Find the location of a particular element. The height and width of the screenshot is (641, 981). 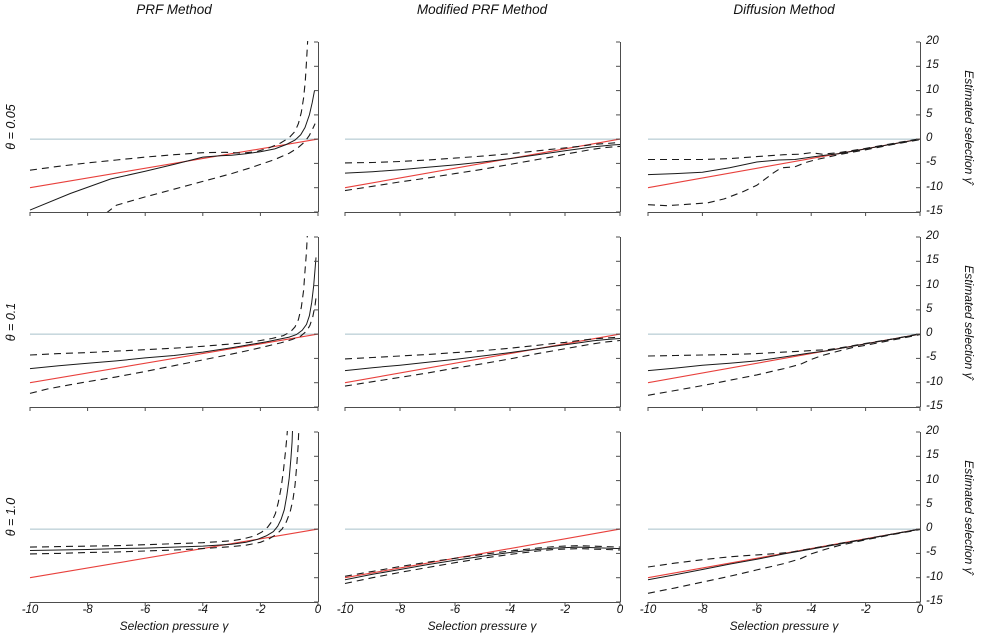

row-label-theta-0.1: θ = 0.1 is located at coordinates (11, 322).